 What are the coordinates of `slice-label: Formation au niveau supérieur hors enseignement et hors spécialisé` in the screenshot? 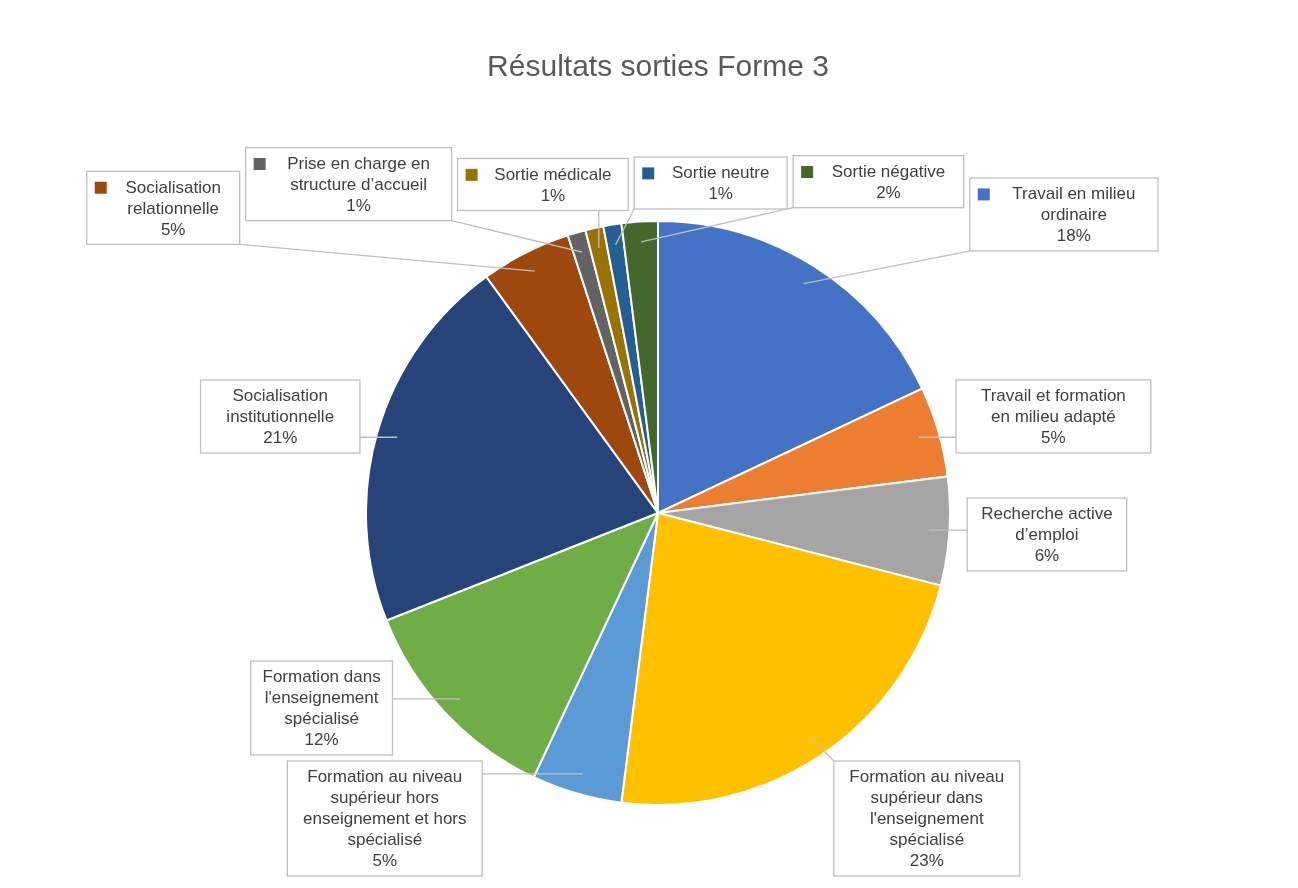 It's located at (385, 808).